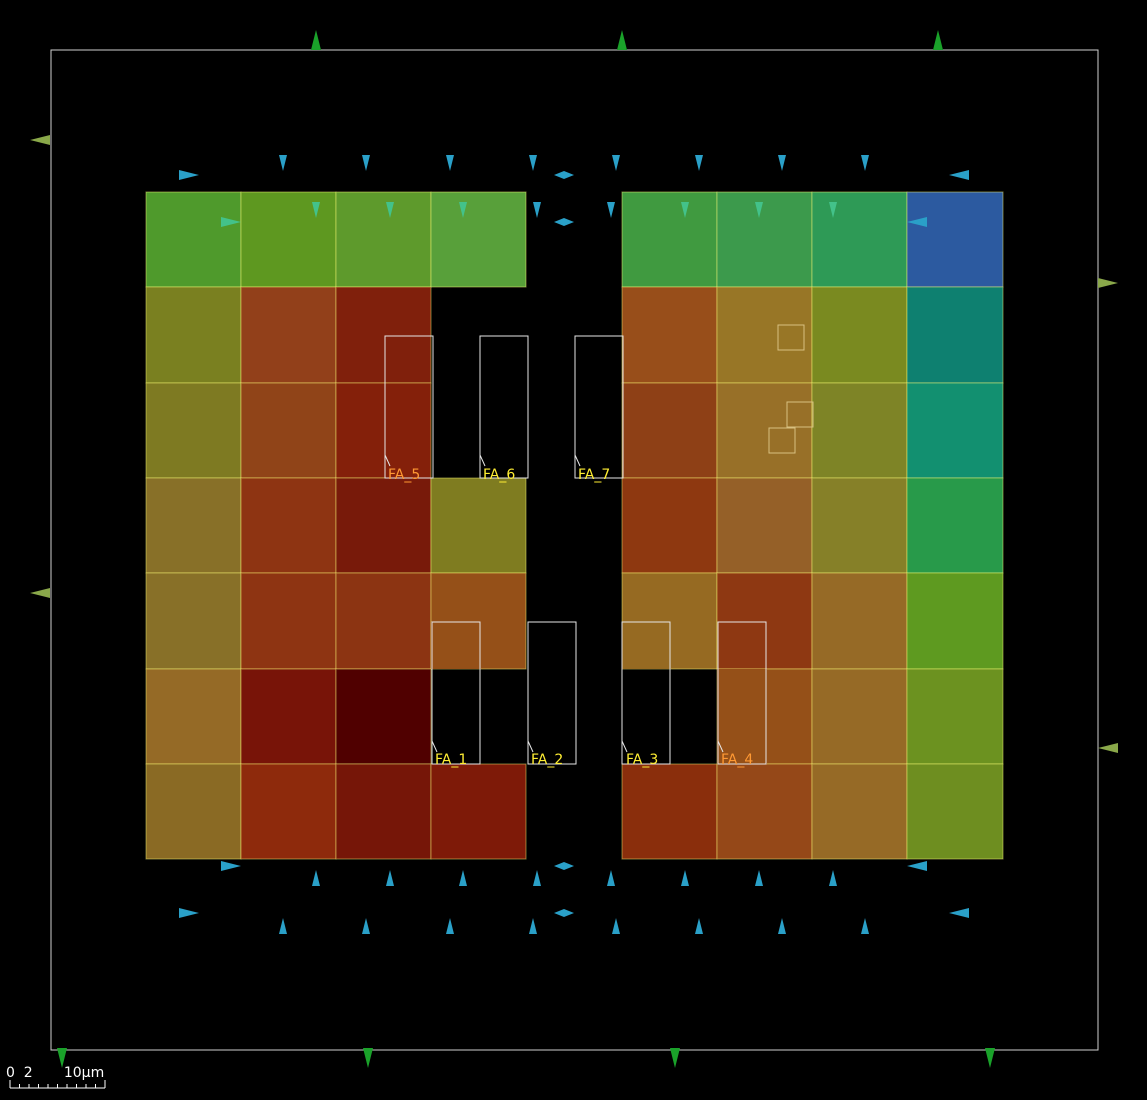  I want to click on macro-outline-fa2, so click(552, 693).